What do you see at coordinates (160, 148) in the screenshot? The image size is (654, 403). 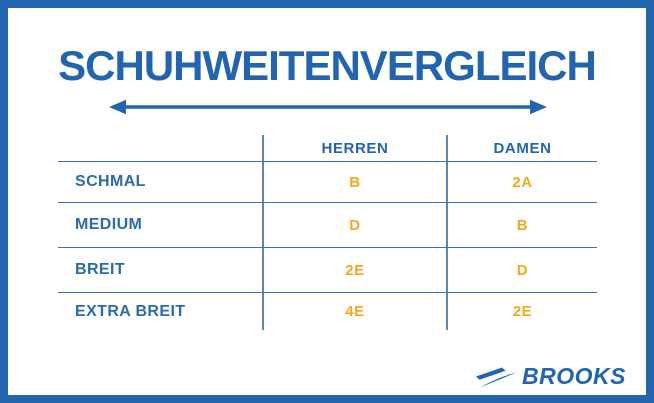 I see `header-cell-empty` at bounding box center [160, 148].